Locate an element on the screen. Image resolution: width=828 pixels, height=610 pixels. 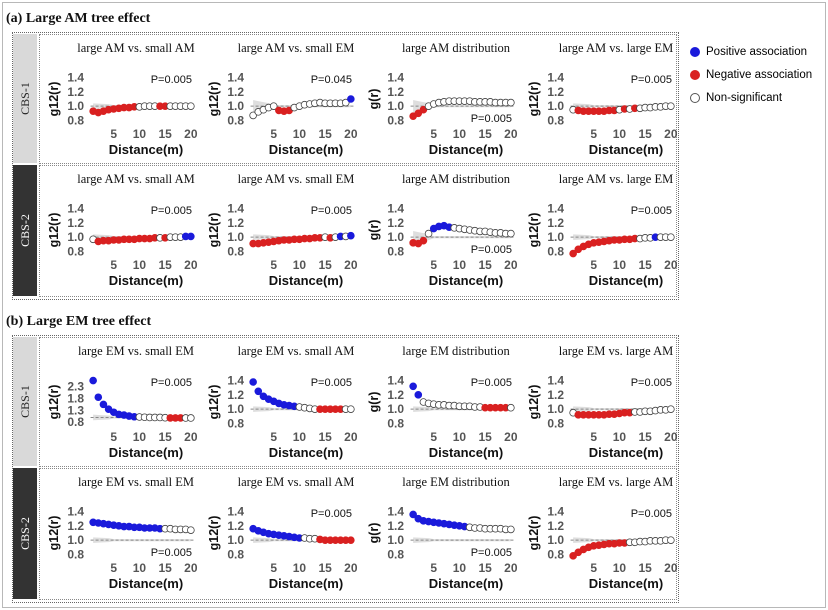
chart-title: large AM distribution is located at coordinates (456, 48).